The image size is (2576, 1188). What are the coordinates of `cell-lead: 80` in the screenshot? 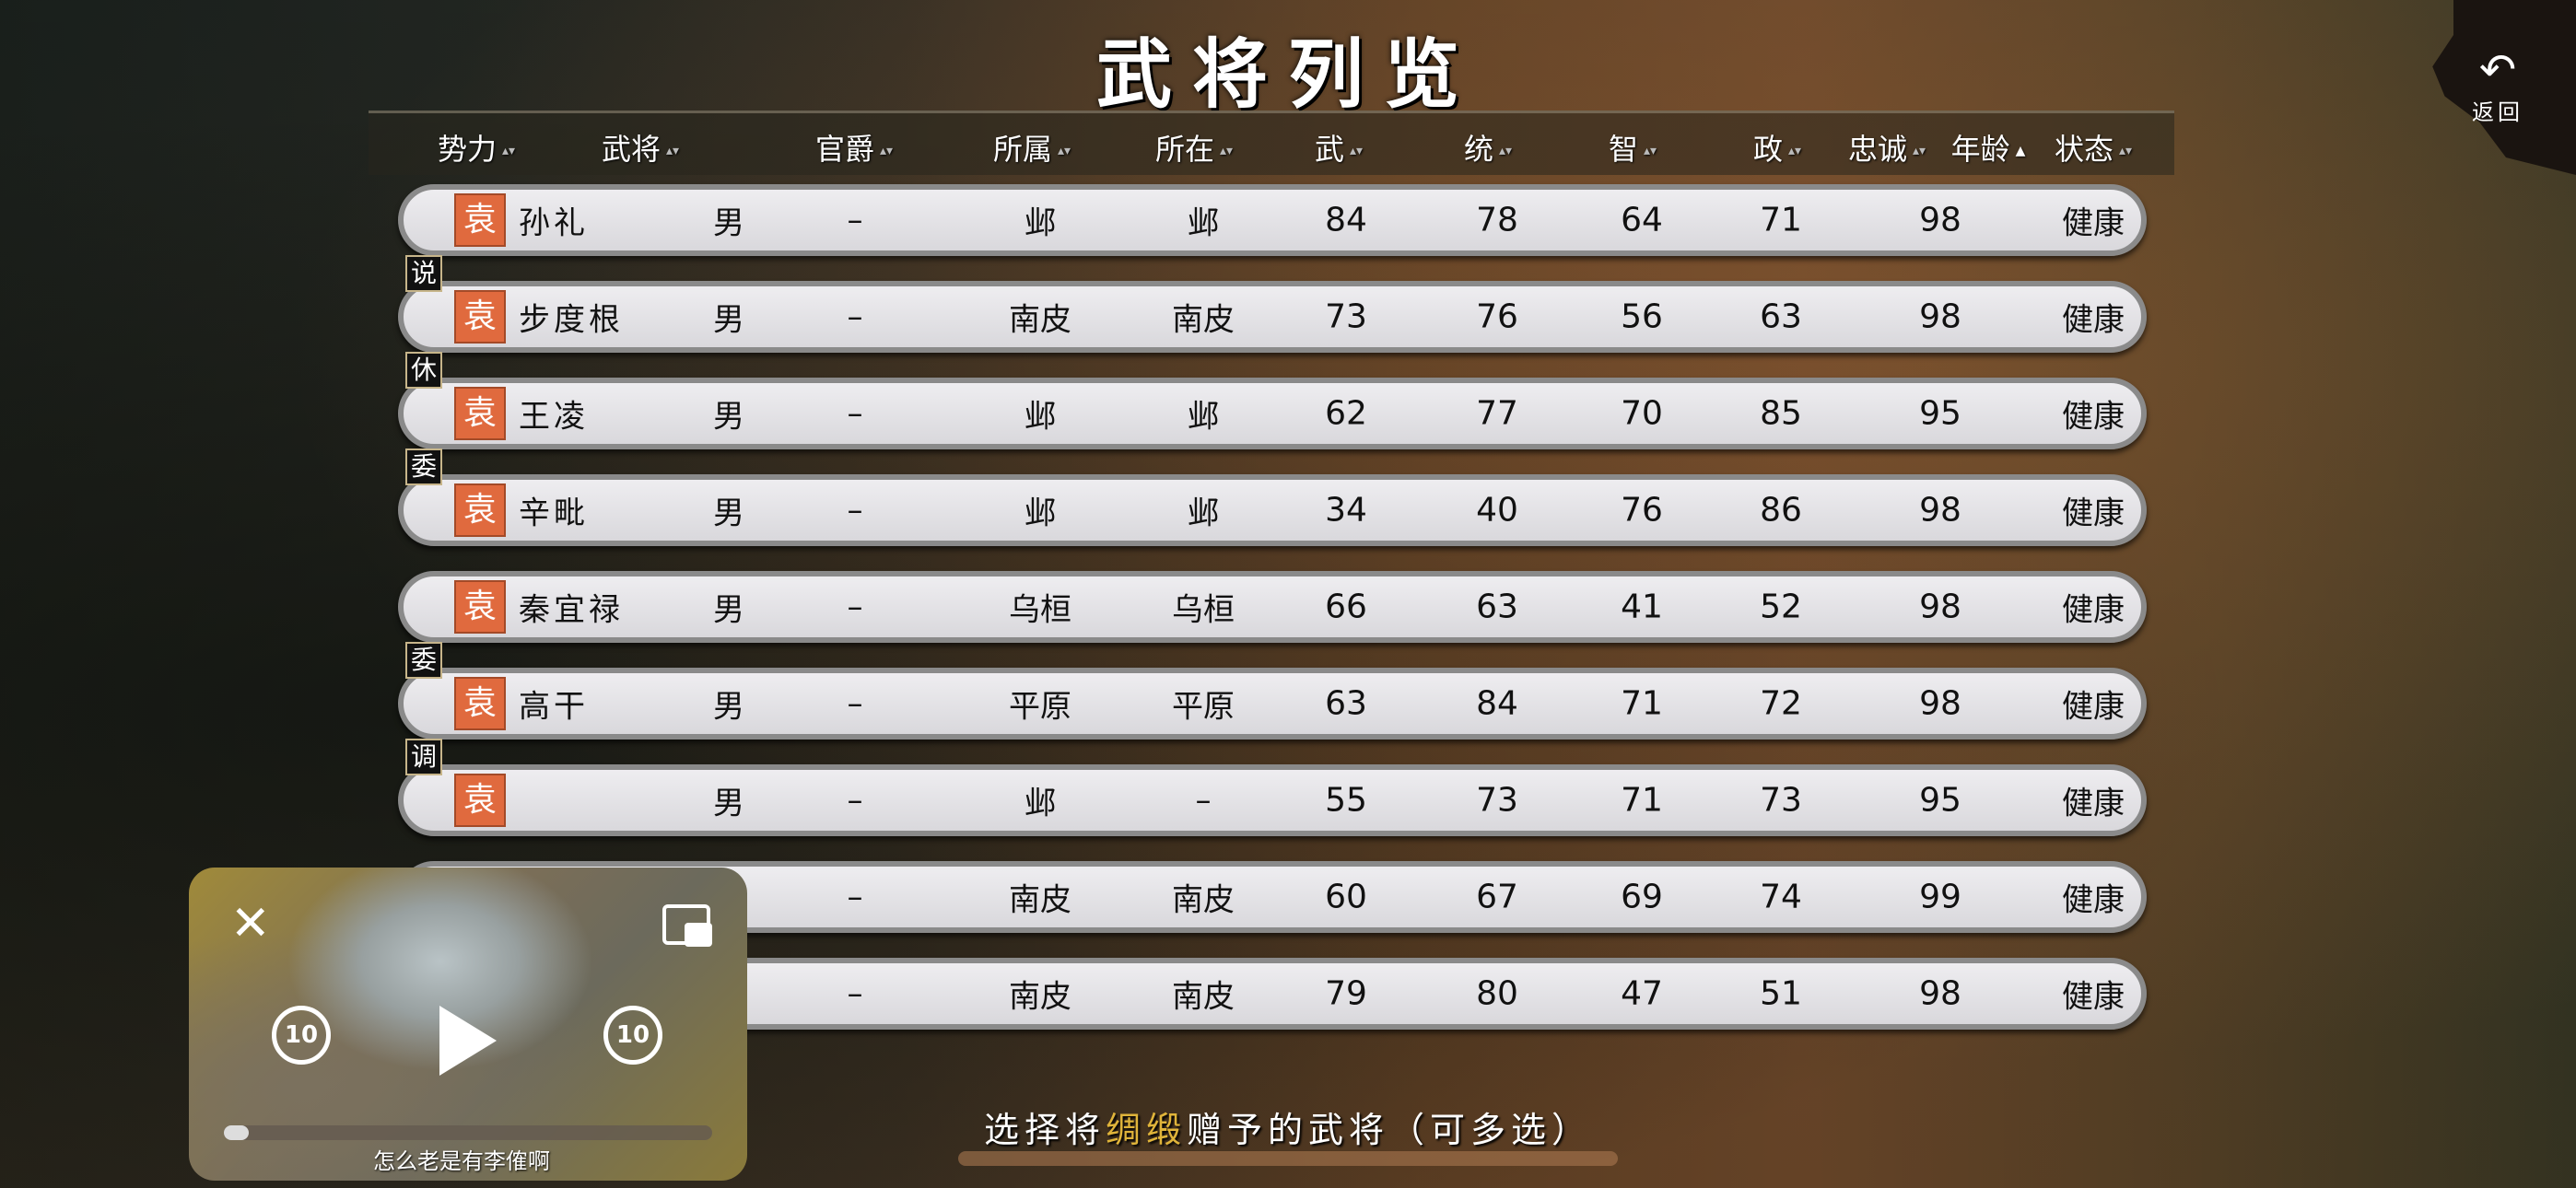 It's located at (1497, 993).